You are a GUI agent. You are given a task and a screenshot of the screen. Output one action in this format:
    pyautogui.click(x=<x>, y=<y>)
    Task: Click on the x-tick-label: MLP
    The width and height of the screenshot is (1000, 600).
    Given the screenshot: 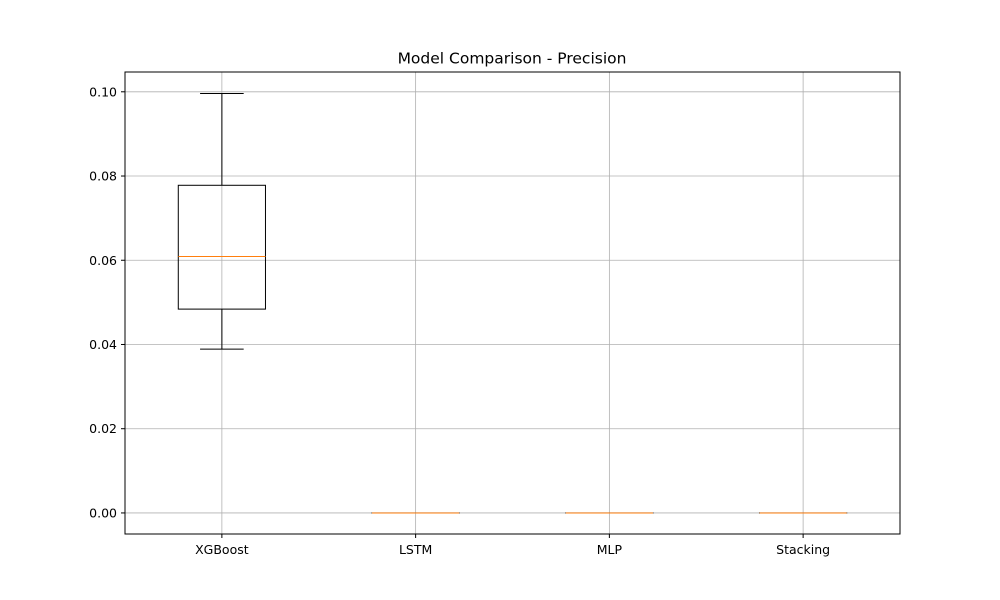 What is the action you would take?
    pyautogui.click(x=610, y=549)
    